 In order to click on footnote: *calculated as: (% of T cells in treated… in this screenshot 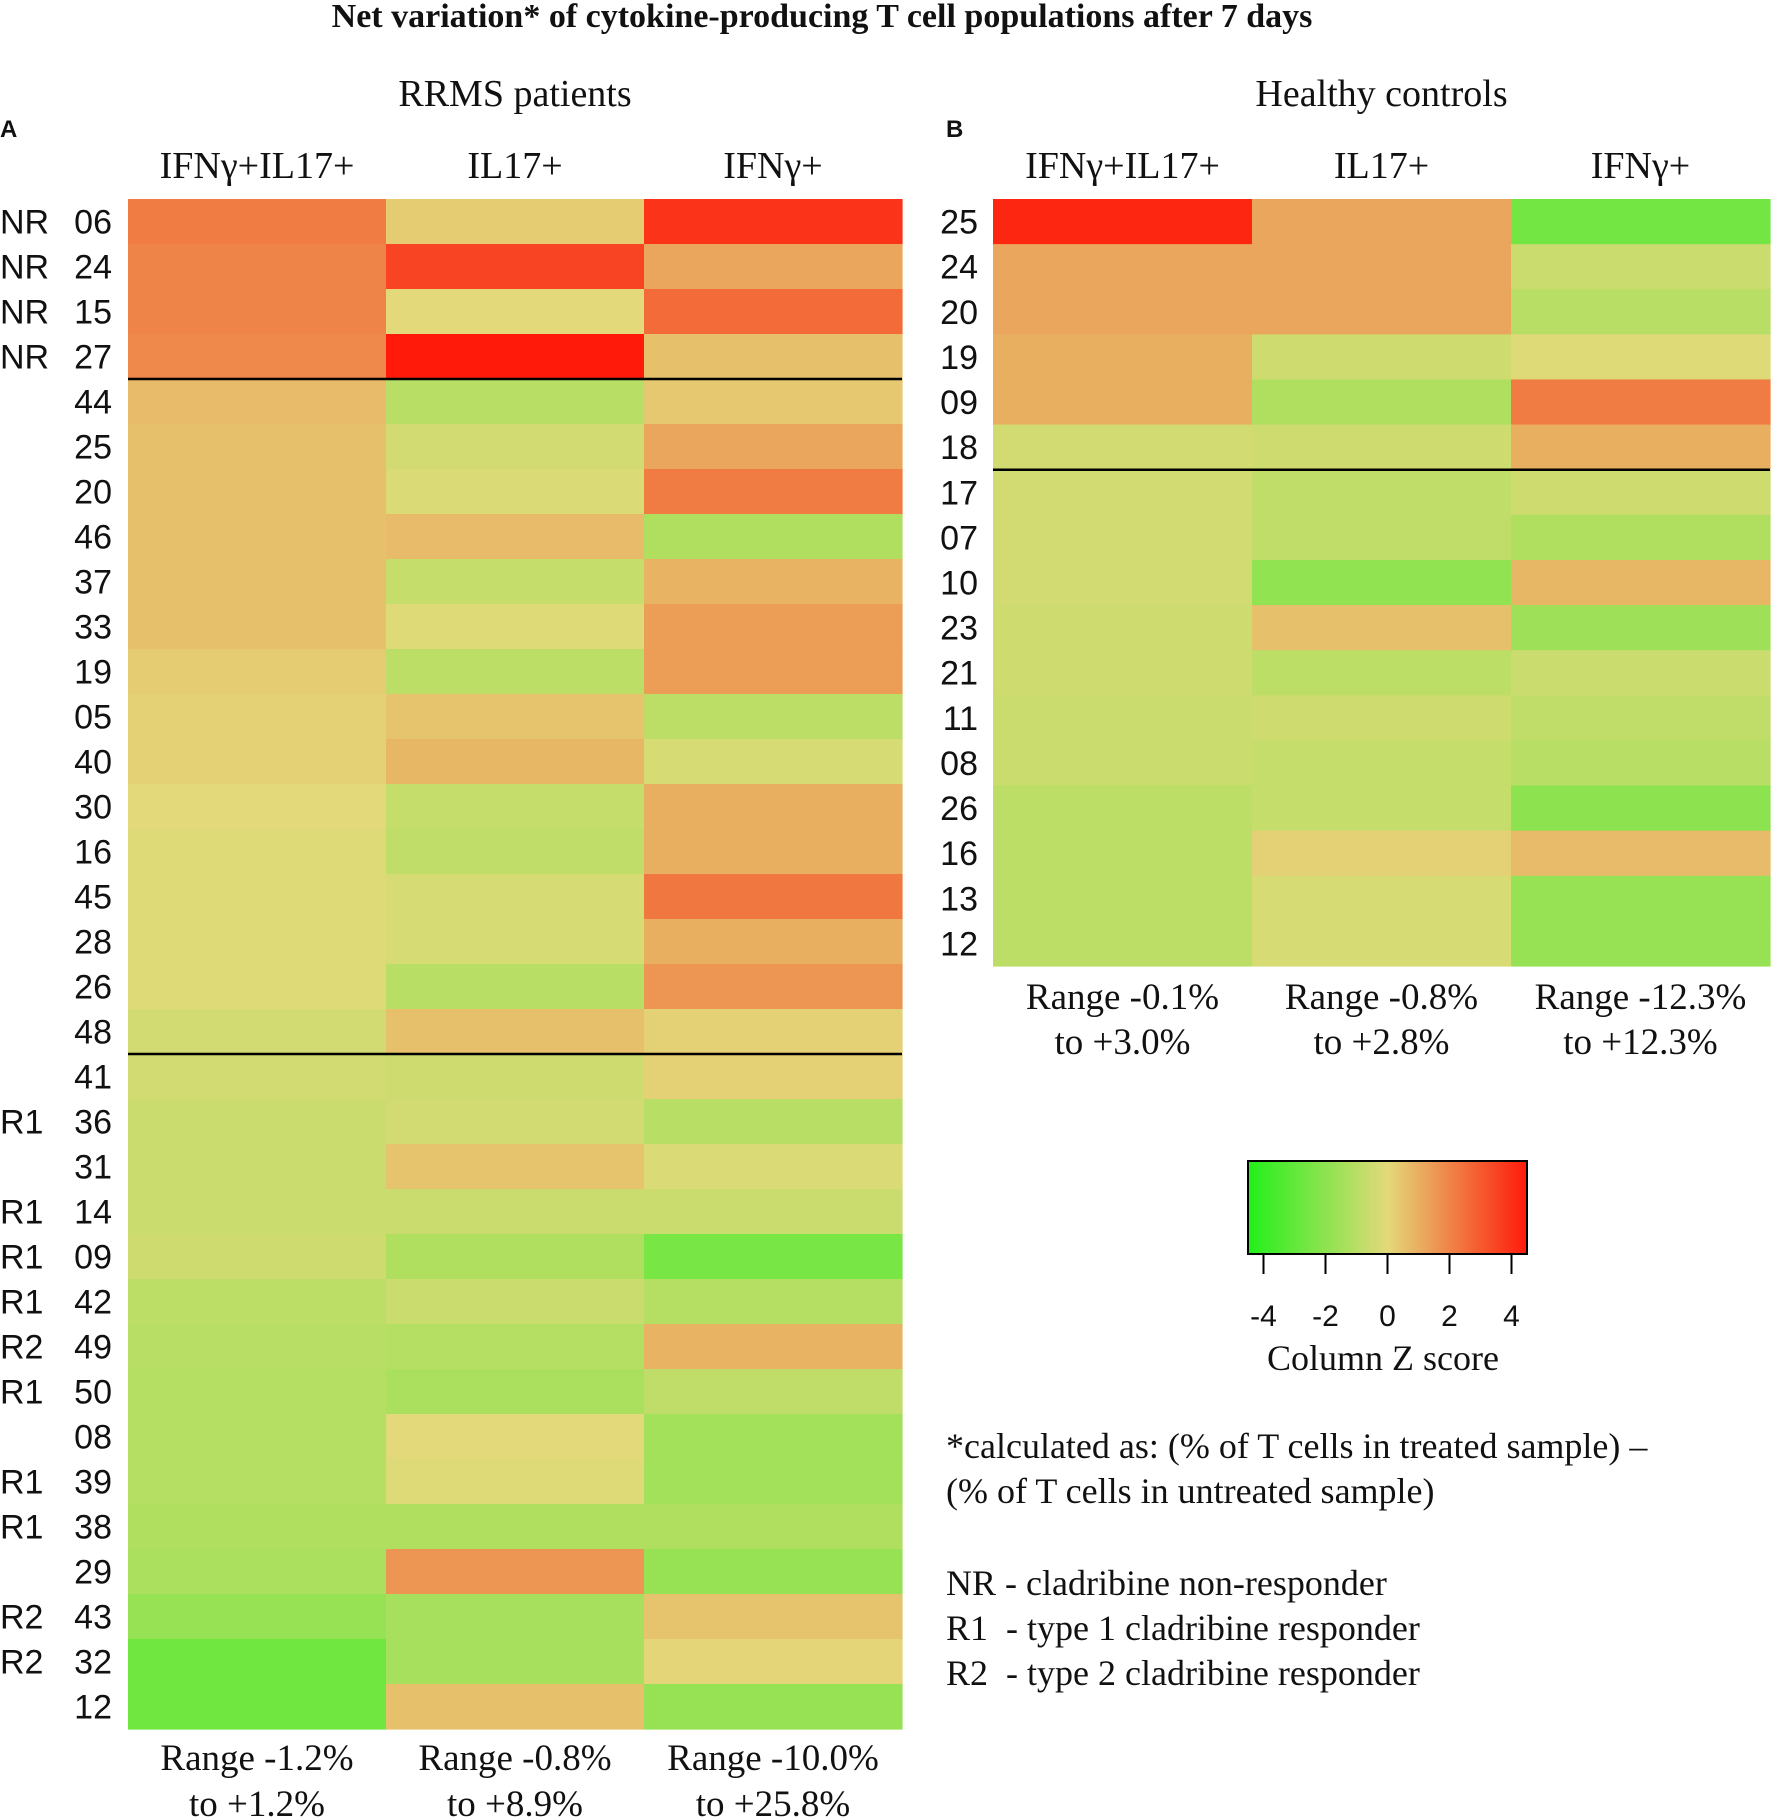, I will do `click(1297, 1468)`.